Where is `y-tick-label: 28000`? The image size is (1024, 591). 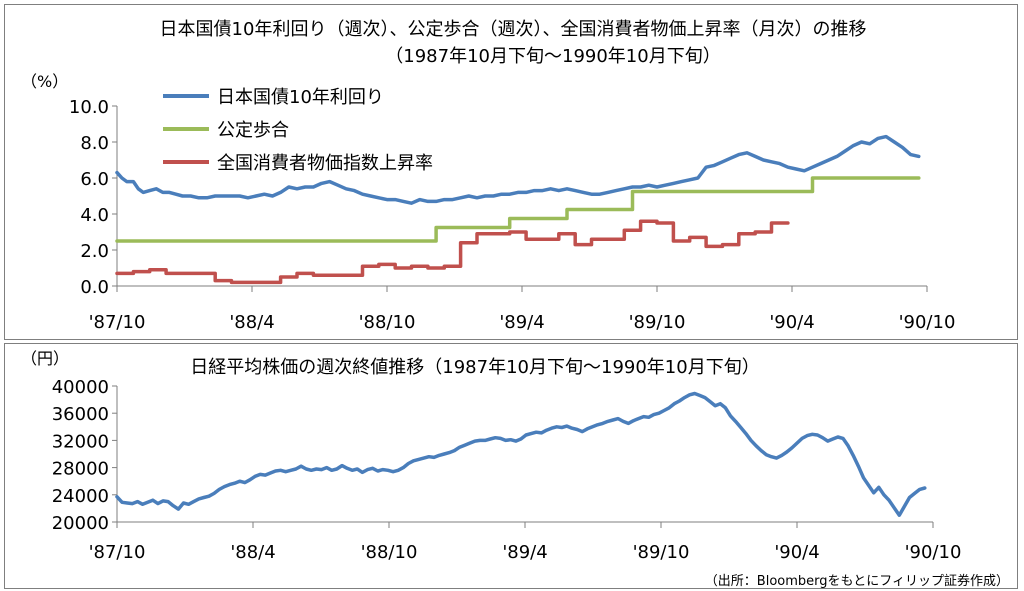
y-tick-label: 28000 is located at coordinates (80, 469).